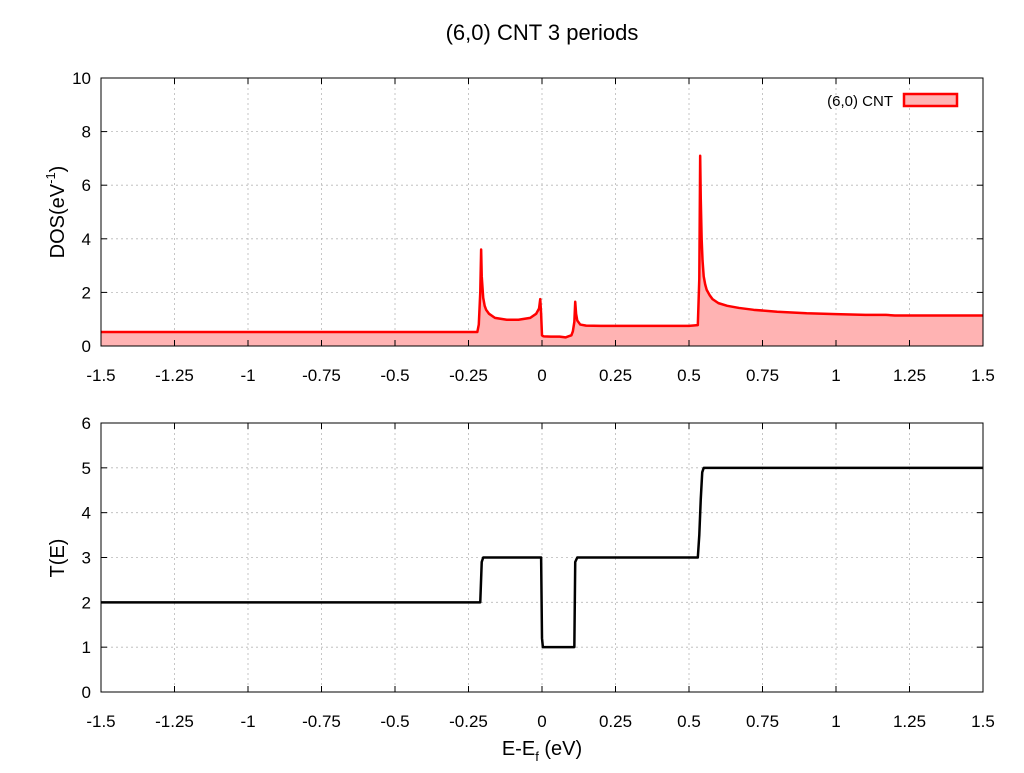 The width and height of the screenshot is (1024, 773). I want to click on dos-xtick-label: -0.5, so click(394, 375).